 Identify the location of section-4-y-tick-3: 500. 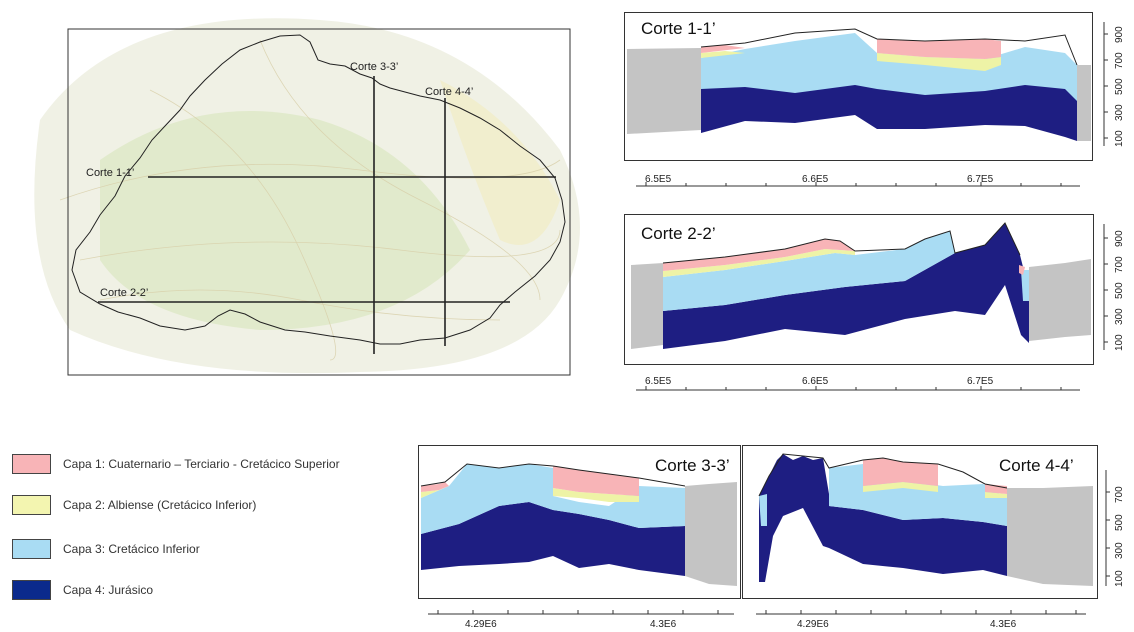
(1119, 522).